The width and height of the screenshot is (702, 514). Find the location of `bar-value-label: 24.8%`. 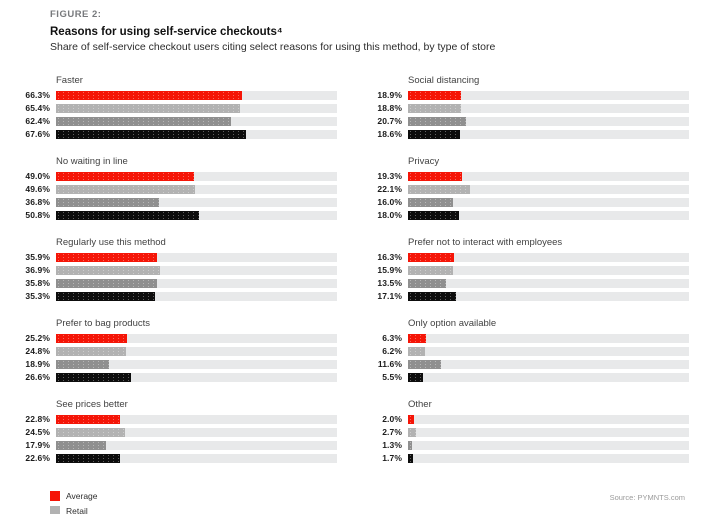

bar-value-label: 24.8% is located at coordinates (37, 351).